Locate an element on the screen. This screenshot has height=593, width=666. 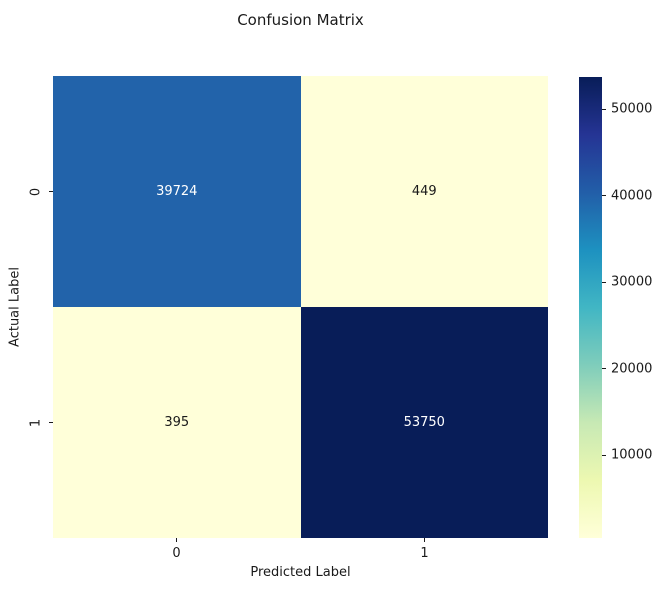
chart-title: Confusion Matrix is located at coordinates (300, 20).